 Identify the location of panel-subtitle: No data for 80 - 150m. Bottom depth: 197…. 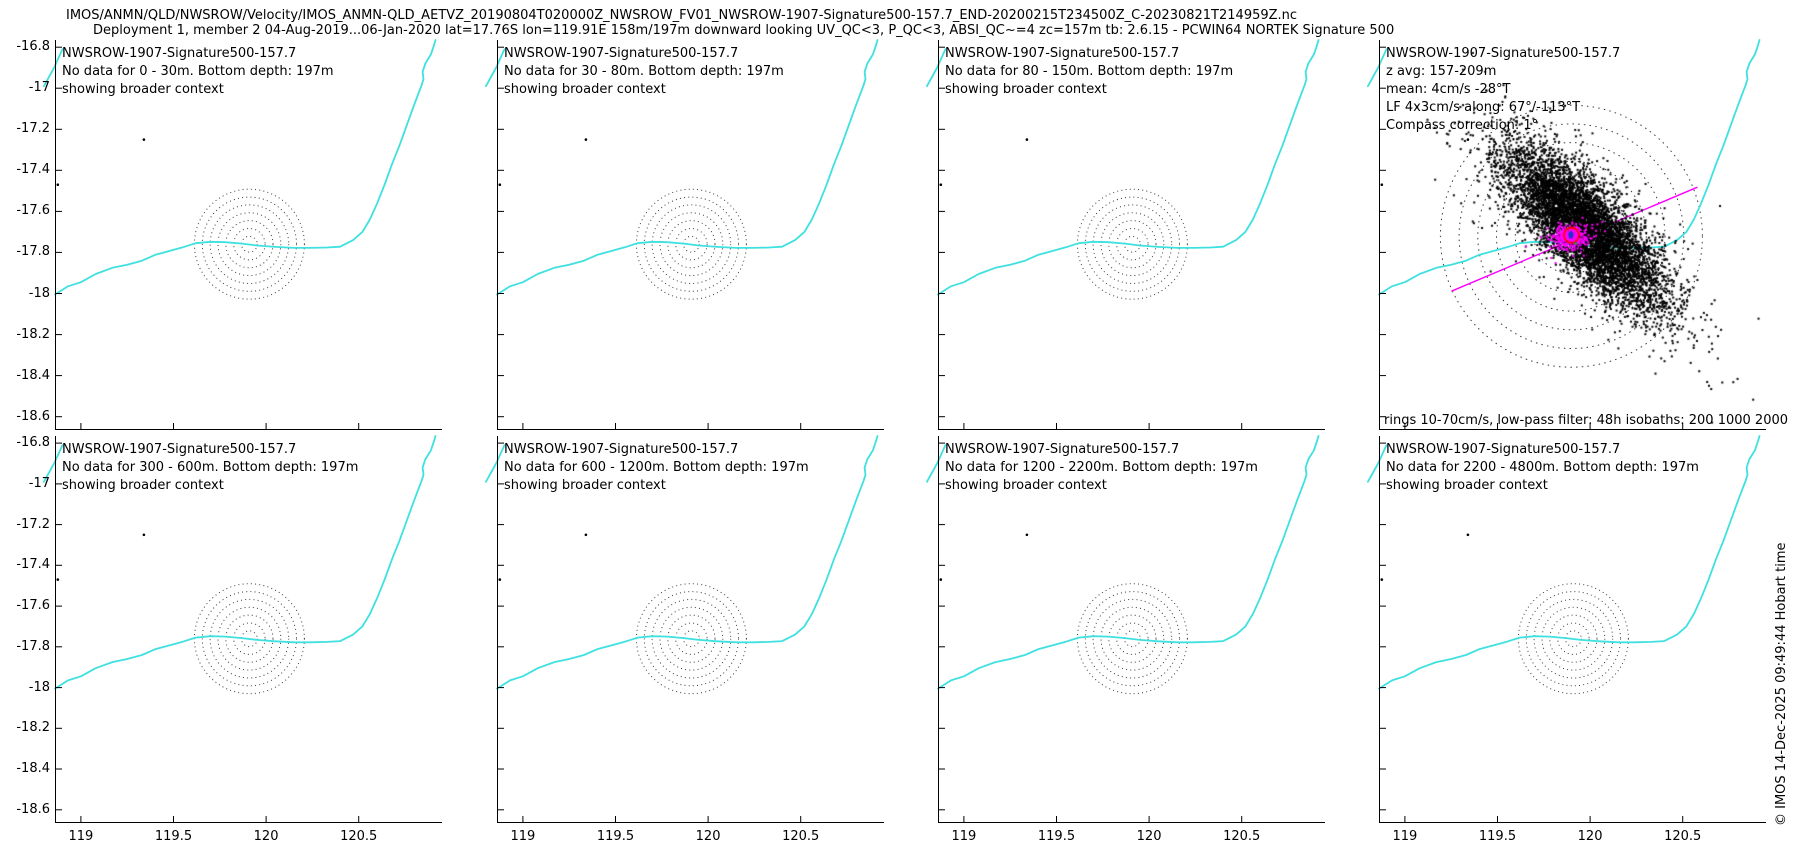
(1089, 71).